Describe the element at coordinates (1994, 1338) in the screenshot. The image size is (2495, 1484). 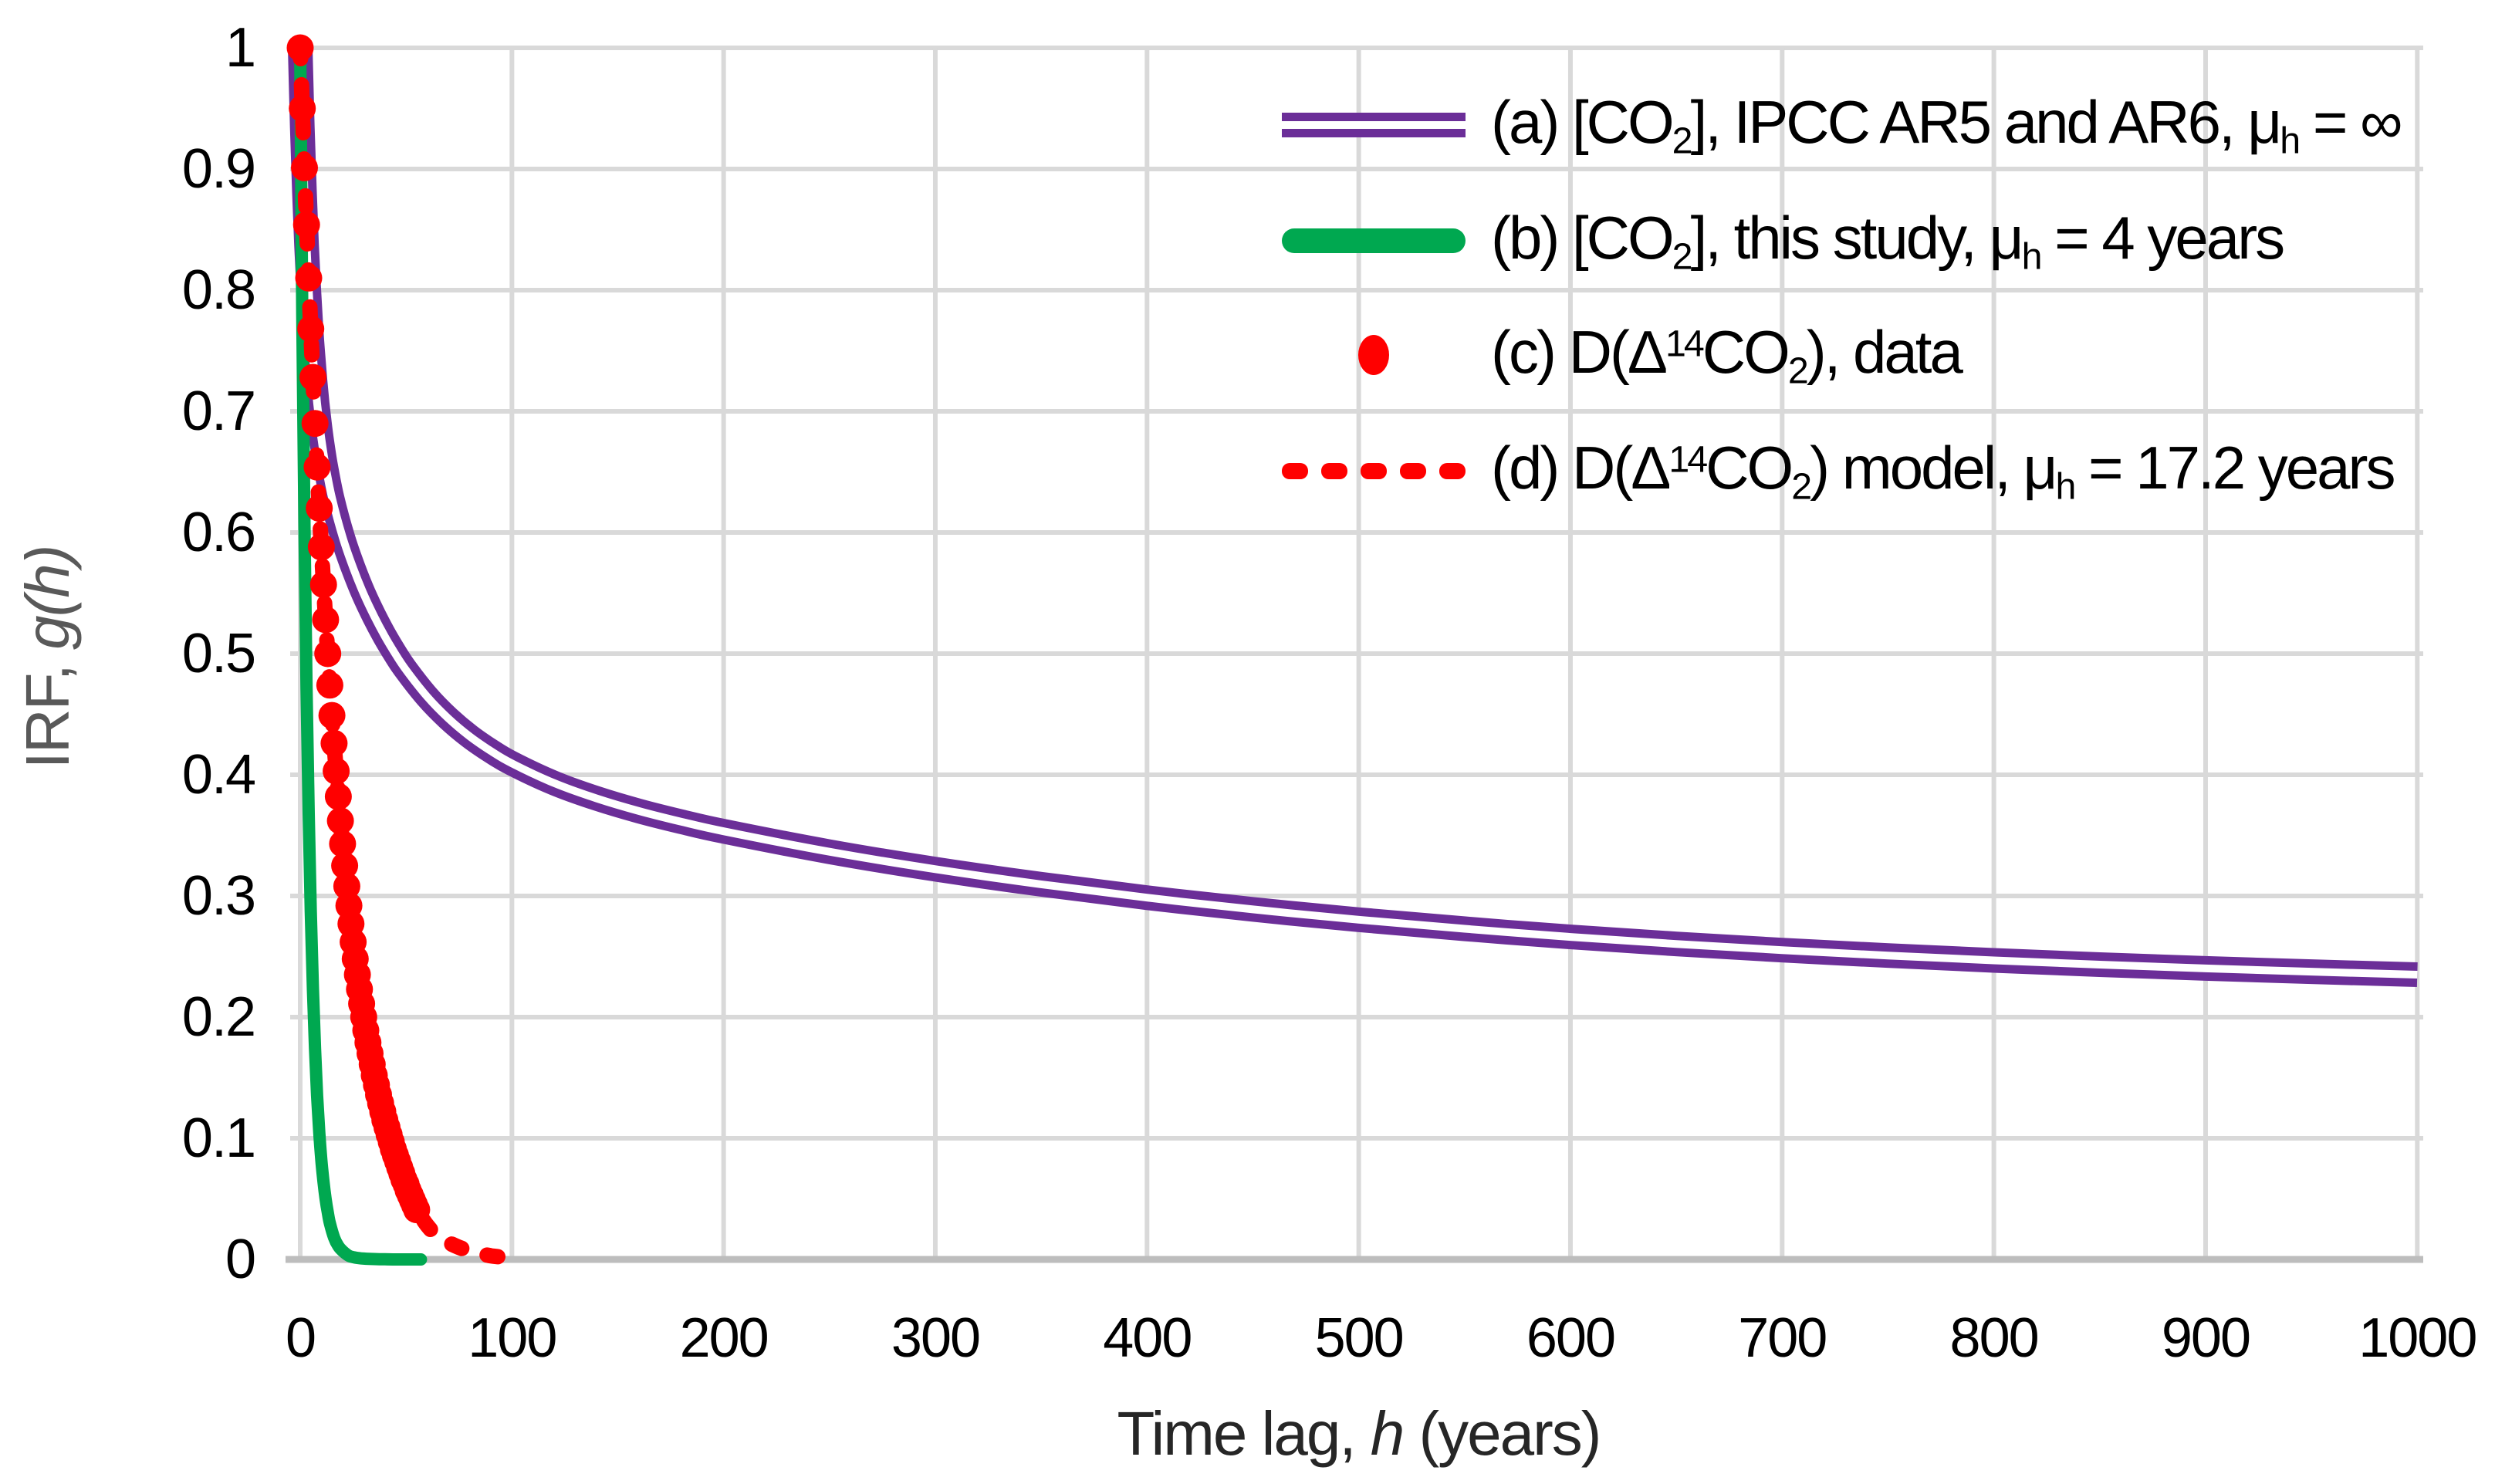
I see `x-tick-label: 800` at that location.